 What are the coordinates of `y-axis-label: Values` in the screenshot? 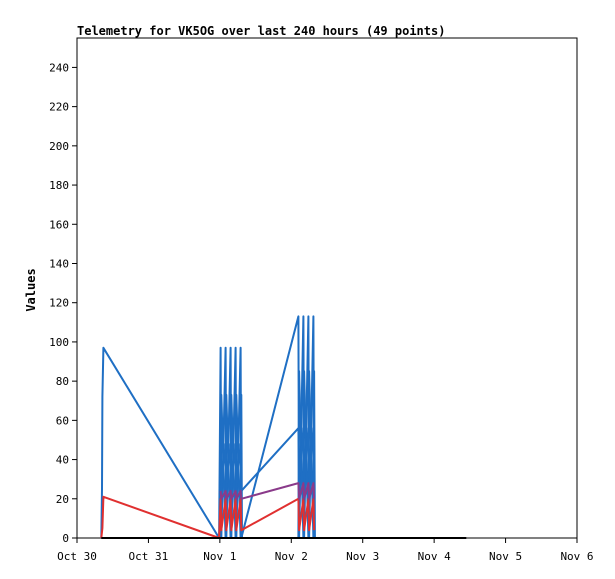 It's located at (31, 289).